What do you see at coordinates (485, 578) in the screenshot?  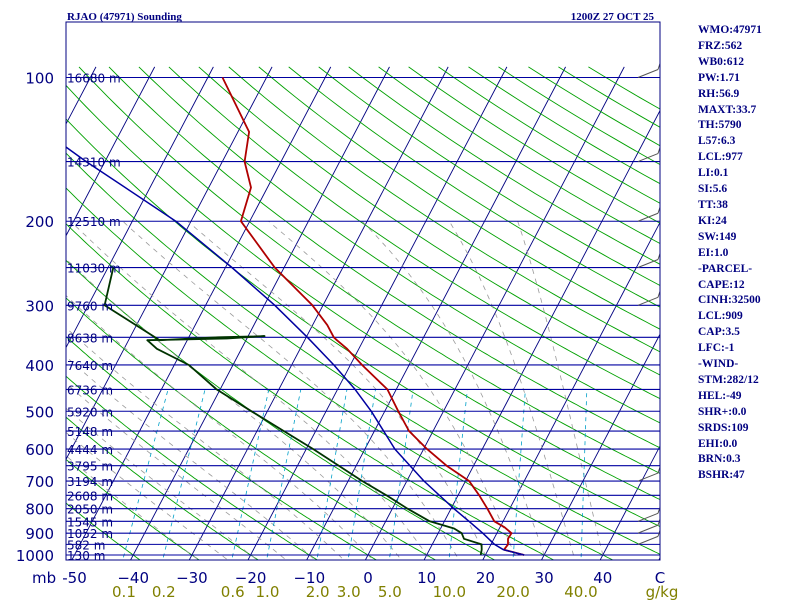 I see `temperature-tick-label: 20` at bounding box center [485, 578].